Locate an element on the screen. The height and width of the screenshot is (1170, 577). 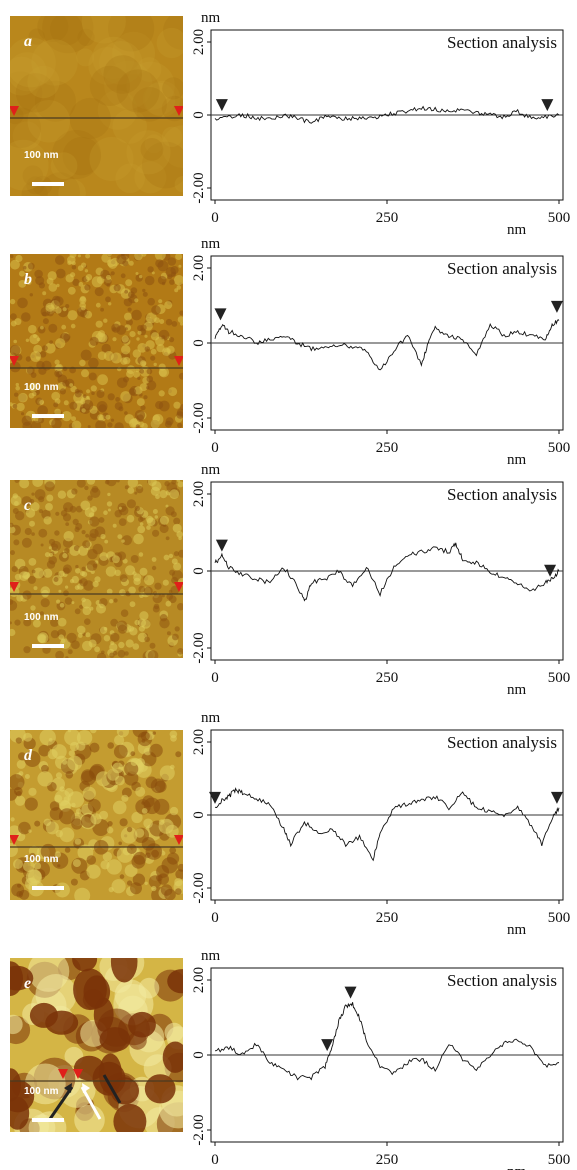
afm-image: e 100 nm is located at coordinates (96, 1045).